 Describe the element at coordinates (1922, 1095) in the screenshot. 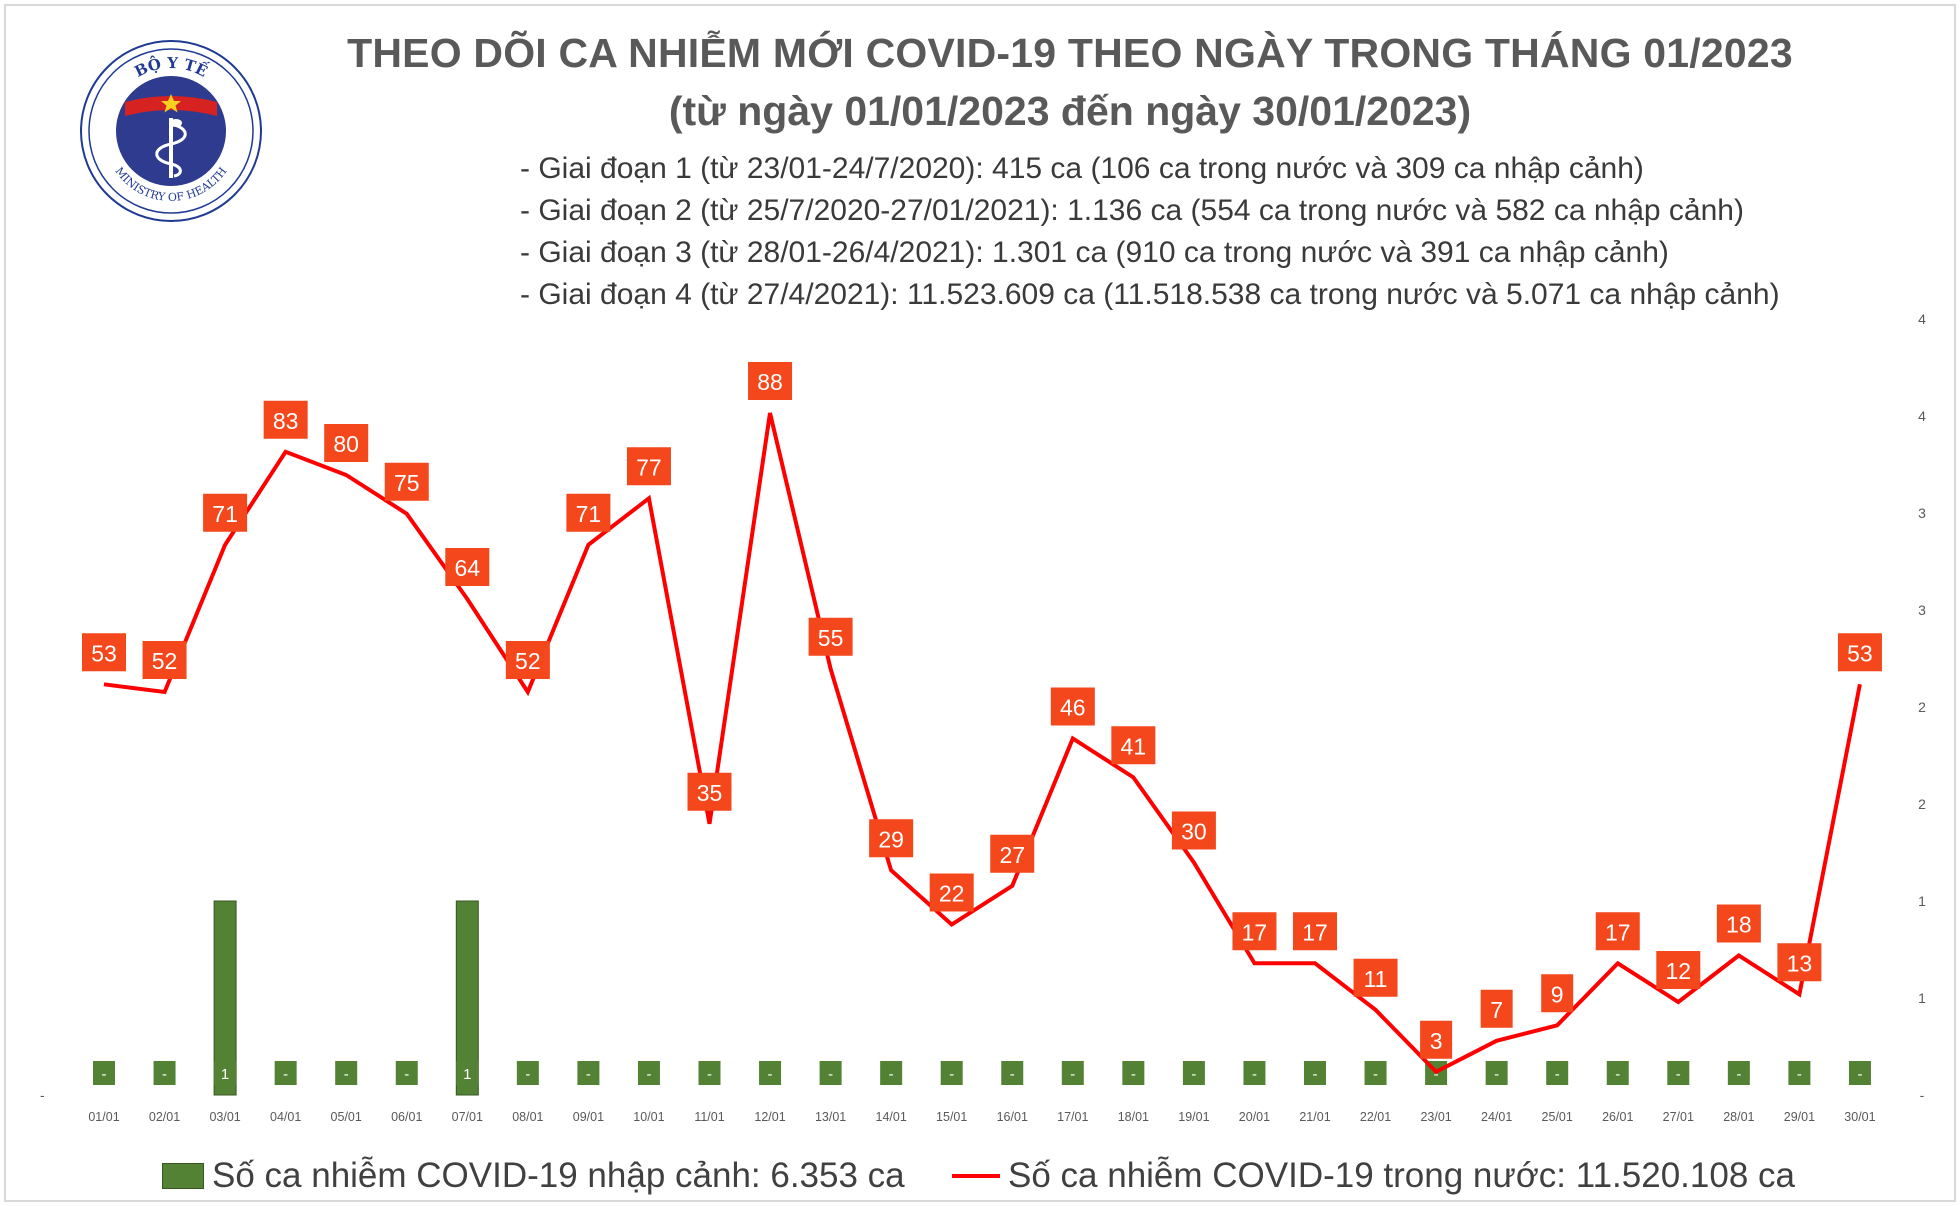

I see `right-axis-tick-label: -` at that location.